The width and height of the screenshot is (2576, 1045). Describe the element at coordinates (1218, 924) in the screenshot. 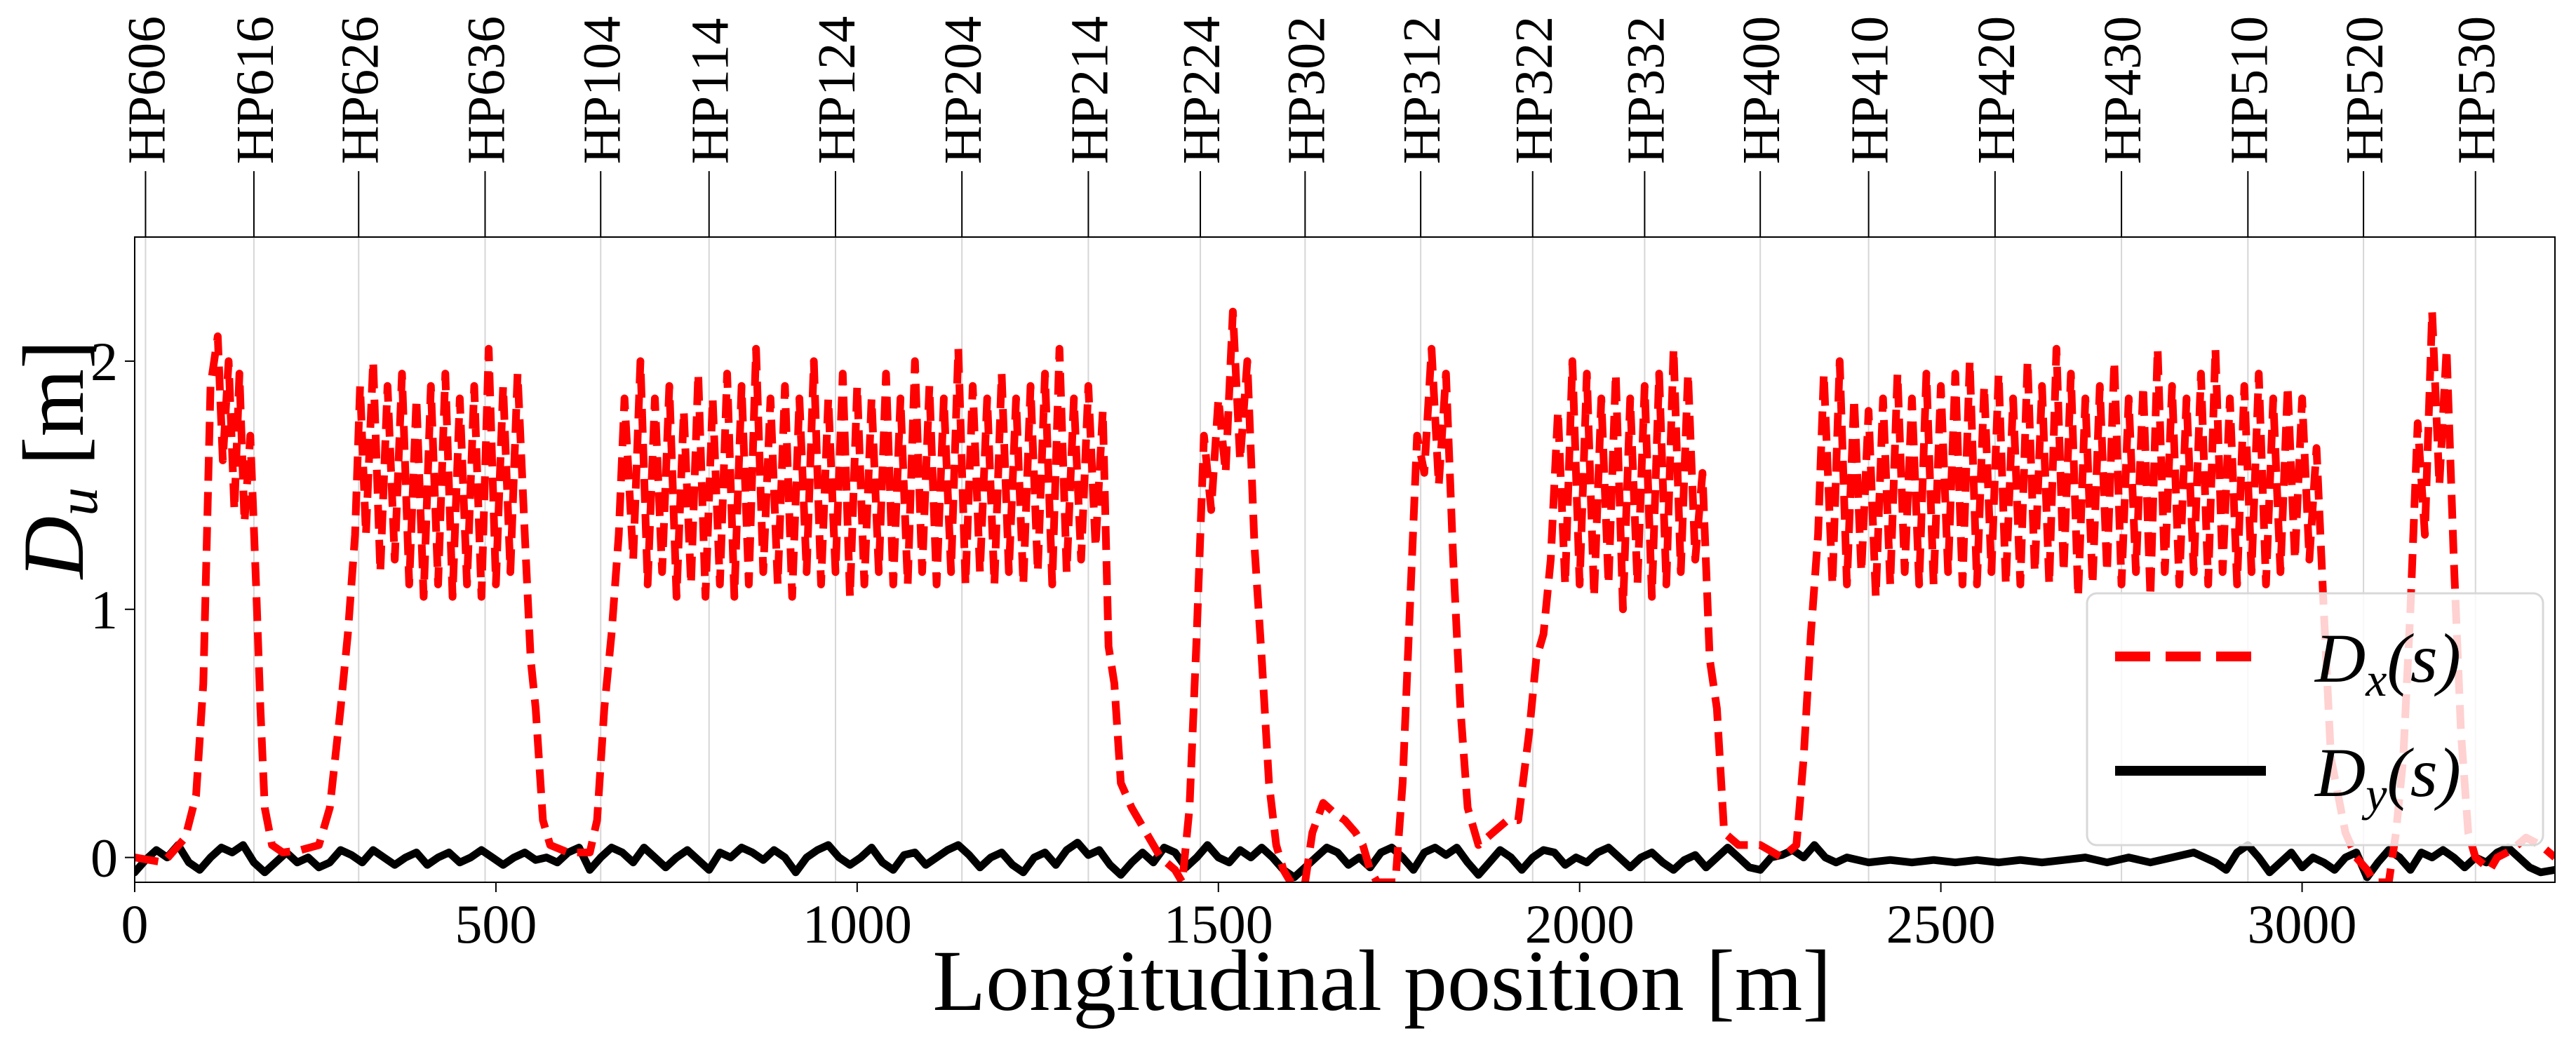

I see `x-tick-label: 1500` at that location.